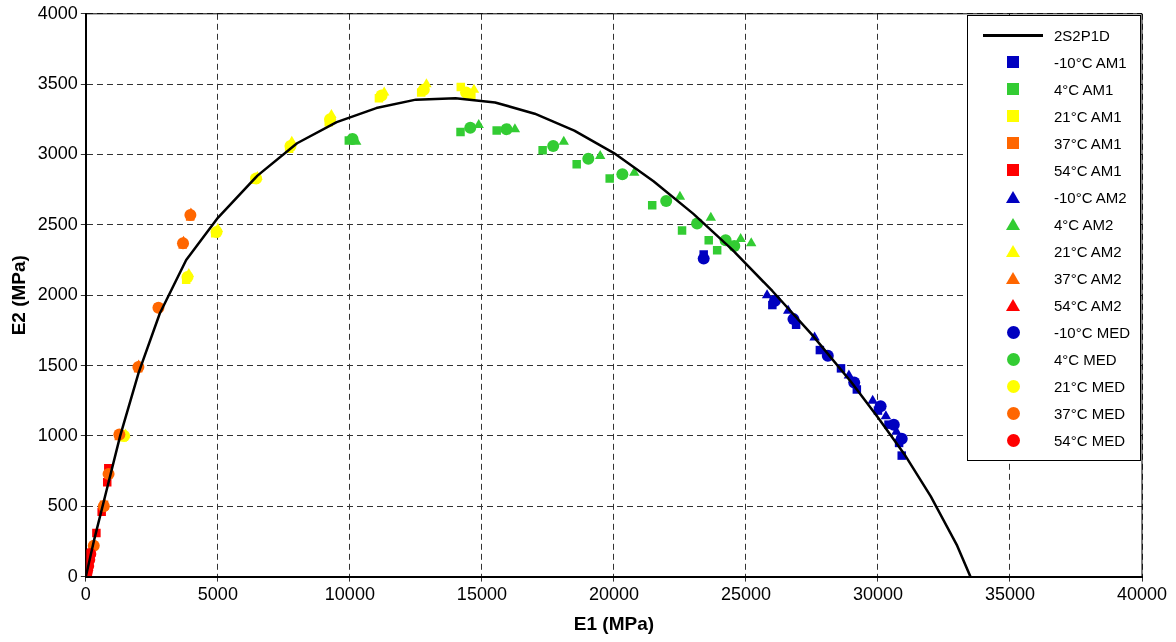  What do you see at coordinates (57, 223) in the screenshot?
I see `y-tick-label: 2500` at bounding box center [57, 223].